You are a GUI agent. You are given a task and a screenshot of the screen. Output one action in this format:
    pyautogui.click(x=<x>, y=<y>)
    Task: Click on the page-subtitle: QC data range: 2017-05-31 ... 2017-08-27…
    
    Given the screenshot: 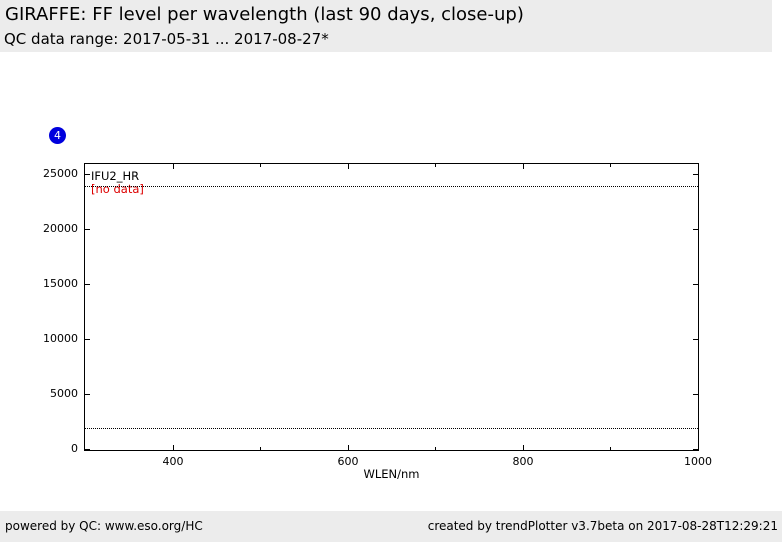 What is the action you would take?
    pyautogui.click(x=166, y=39)
    